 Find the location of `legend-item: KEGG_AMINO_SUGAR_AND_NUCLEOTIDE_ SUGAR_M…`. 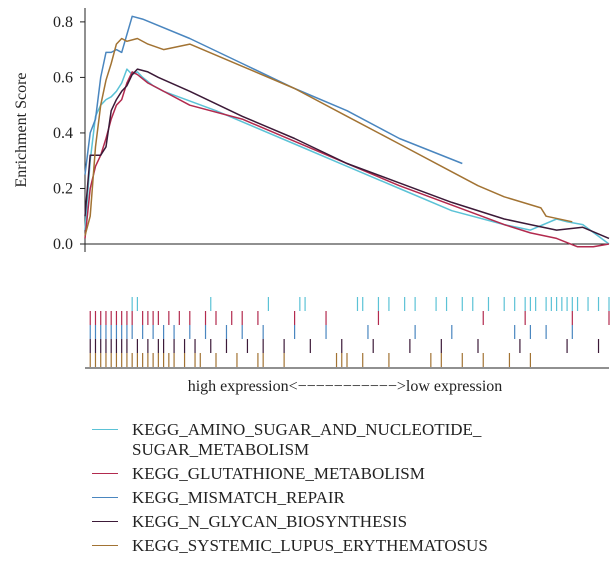

legend-item: KEGG_AMINO_SUGAR_AND_NUCLEOTIDE_ SUGAR_M… is located at coordinates (347, 440).